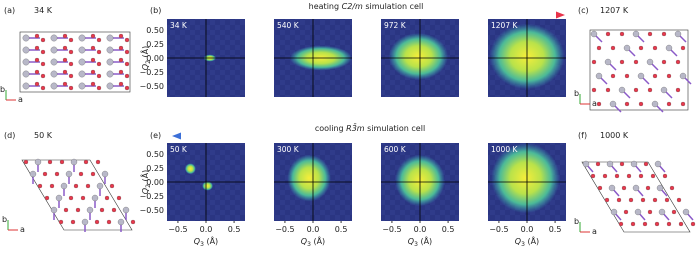 This screenshot has height=260, width=697. Describe the element at coordinates (155, 58) in the screenshot. I see `y-tick-label: 0.00` at that location.